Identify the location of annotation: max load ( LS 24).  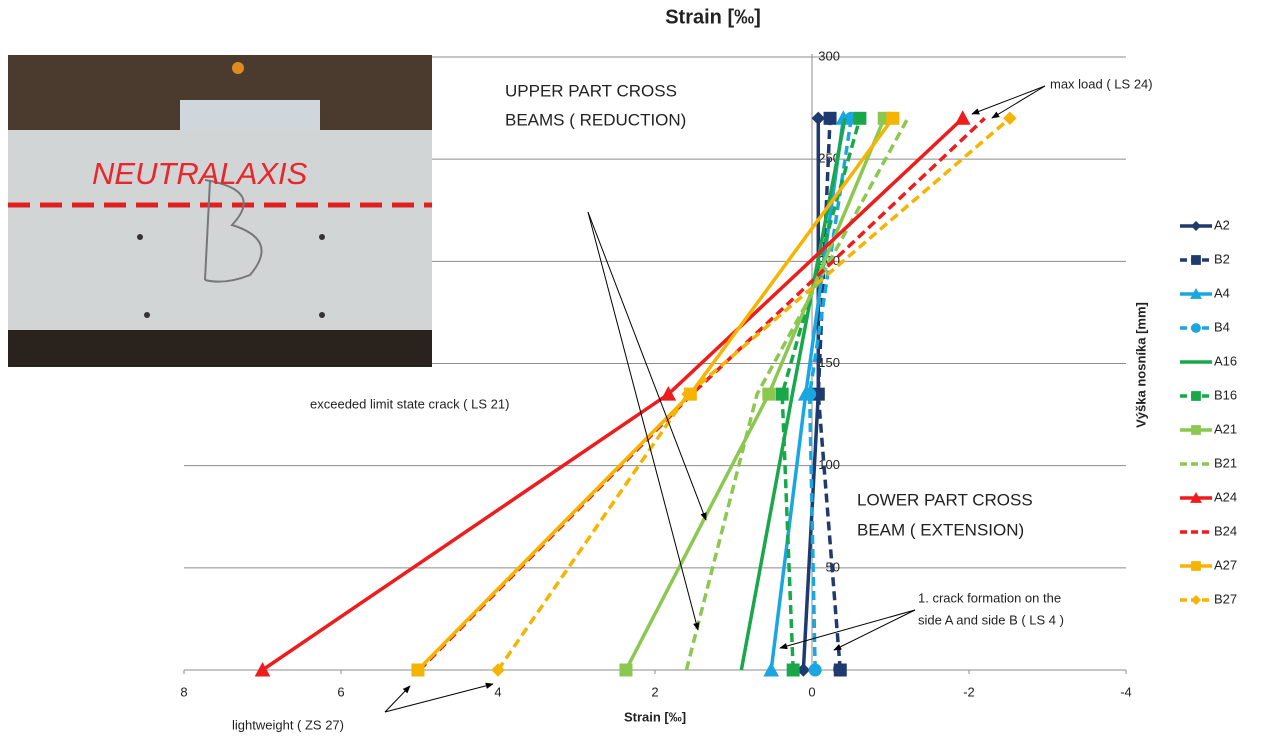
(1101, 83).